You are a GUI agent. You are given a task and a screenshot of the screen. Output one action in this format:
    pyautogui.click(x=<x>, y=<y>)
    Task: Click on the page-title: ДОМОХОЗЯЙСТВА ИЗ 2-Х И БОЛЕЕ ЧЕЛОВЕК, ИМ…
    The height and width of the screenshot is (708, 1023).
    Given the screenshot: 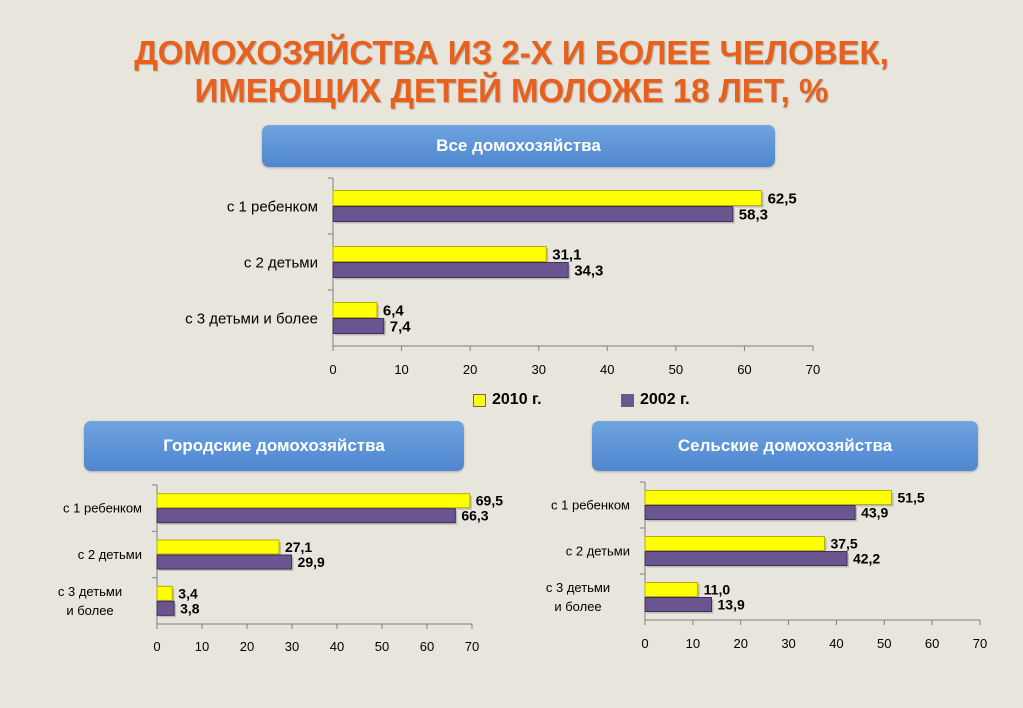 What is the action you would take?
    pyautogui.click(x=511, y=72)
    